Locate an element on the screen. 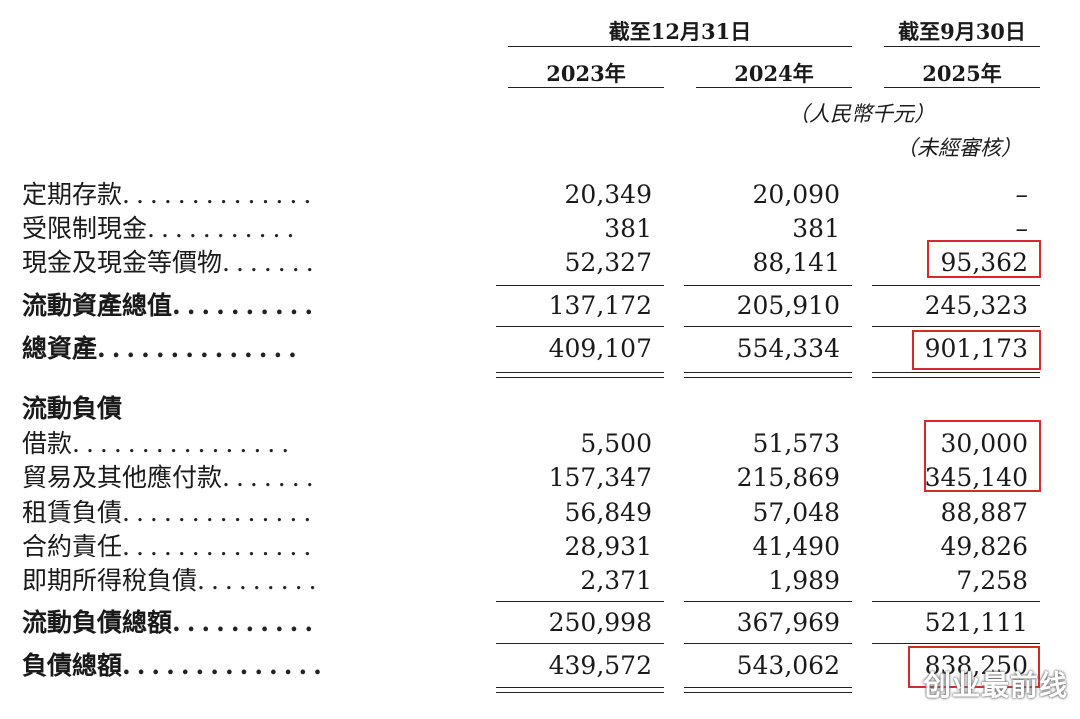 The image size is (1080, 719). value-2023: 157,347 is located at coordinates (600, 477).